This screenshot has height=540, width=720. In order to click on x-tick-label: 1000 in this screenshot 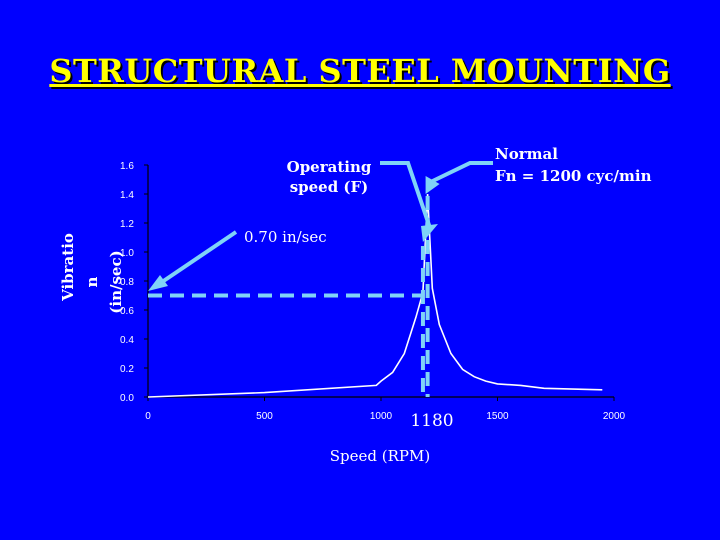, I will do `click(381, 416)`.